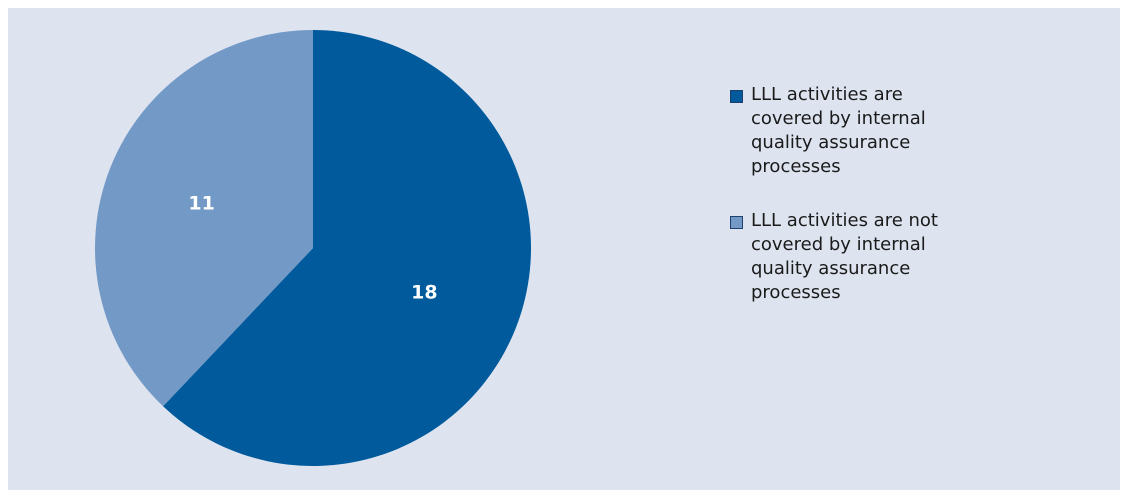 Image resolution: width=1128 pixels, height=498 pixels. What do you see at coordinates (736, 222) in the screenshot?
I see `legend-swatch-not-covered` at bounding box center [736, 222].